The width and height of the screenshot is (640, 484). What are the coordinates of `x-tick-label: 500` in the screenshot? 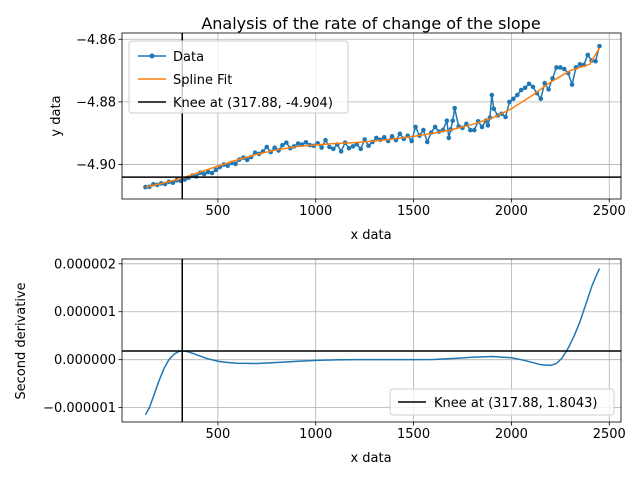 It's located at (217, 434).